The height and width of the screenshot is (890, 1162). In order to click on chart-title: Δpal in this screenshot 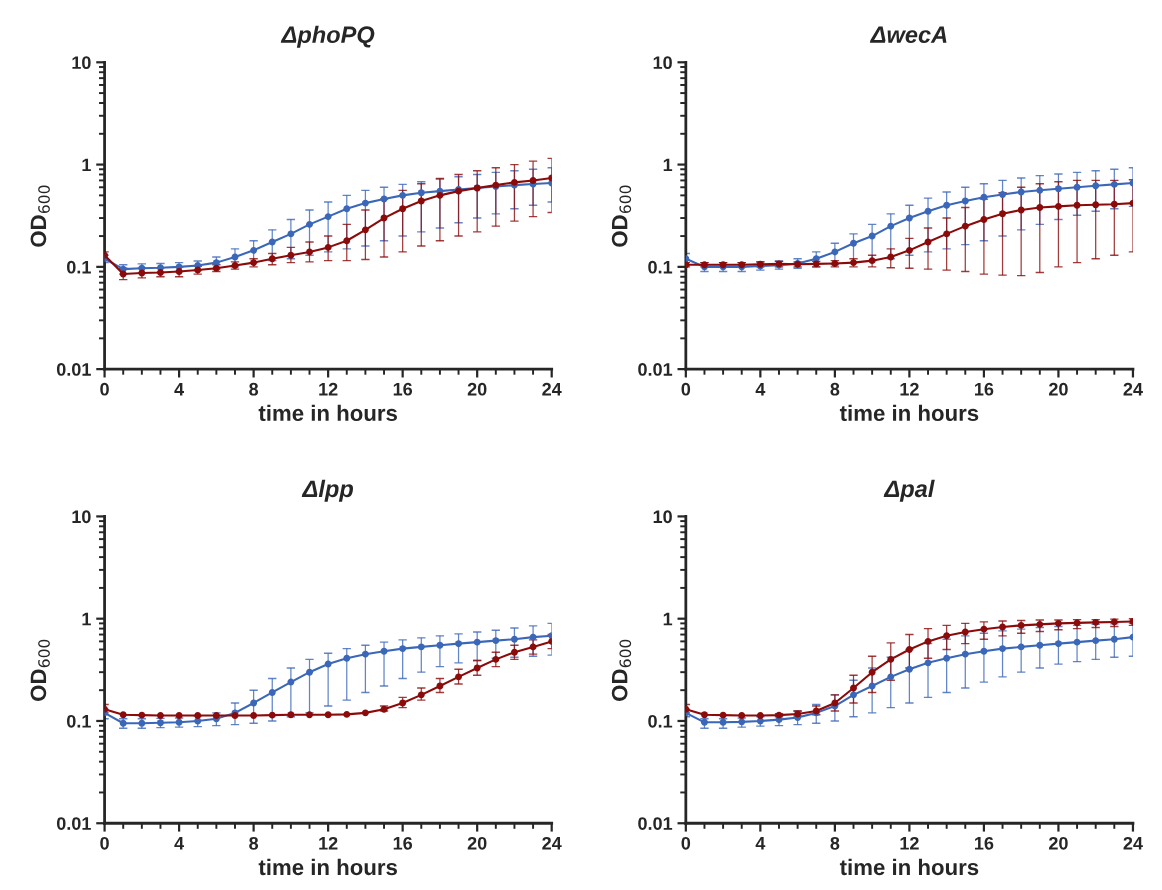, I will do `click(909, 490)`.